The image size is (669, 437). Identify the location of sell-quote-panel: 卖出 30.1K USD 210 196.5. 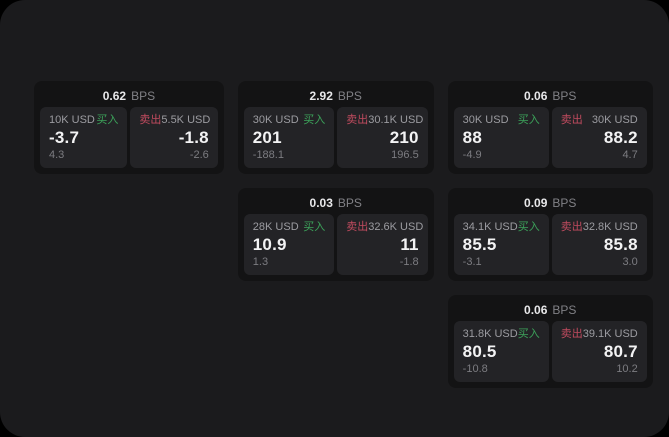
(382, 137).